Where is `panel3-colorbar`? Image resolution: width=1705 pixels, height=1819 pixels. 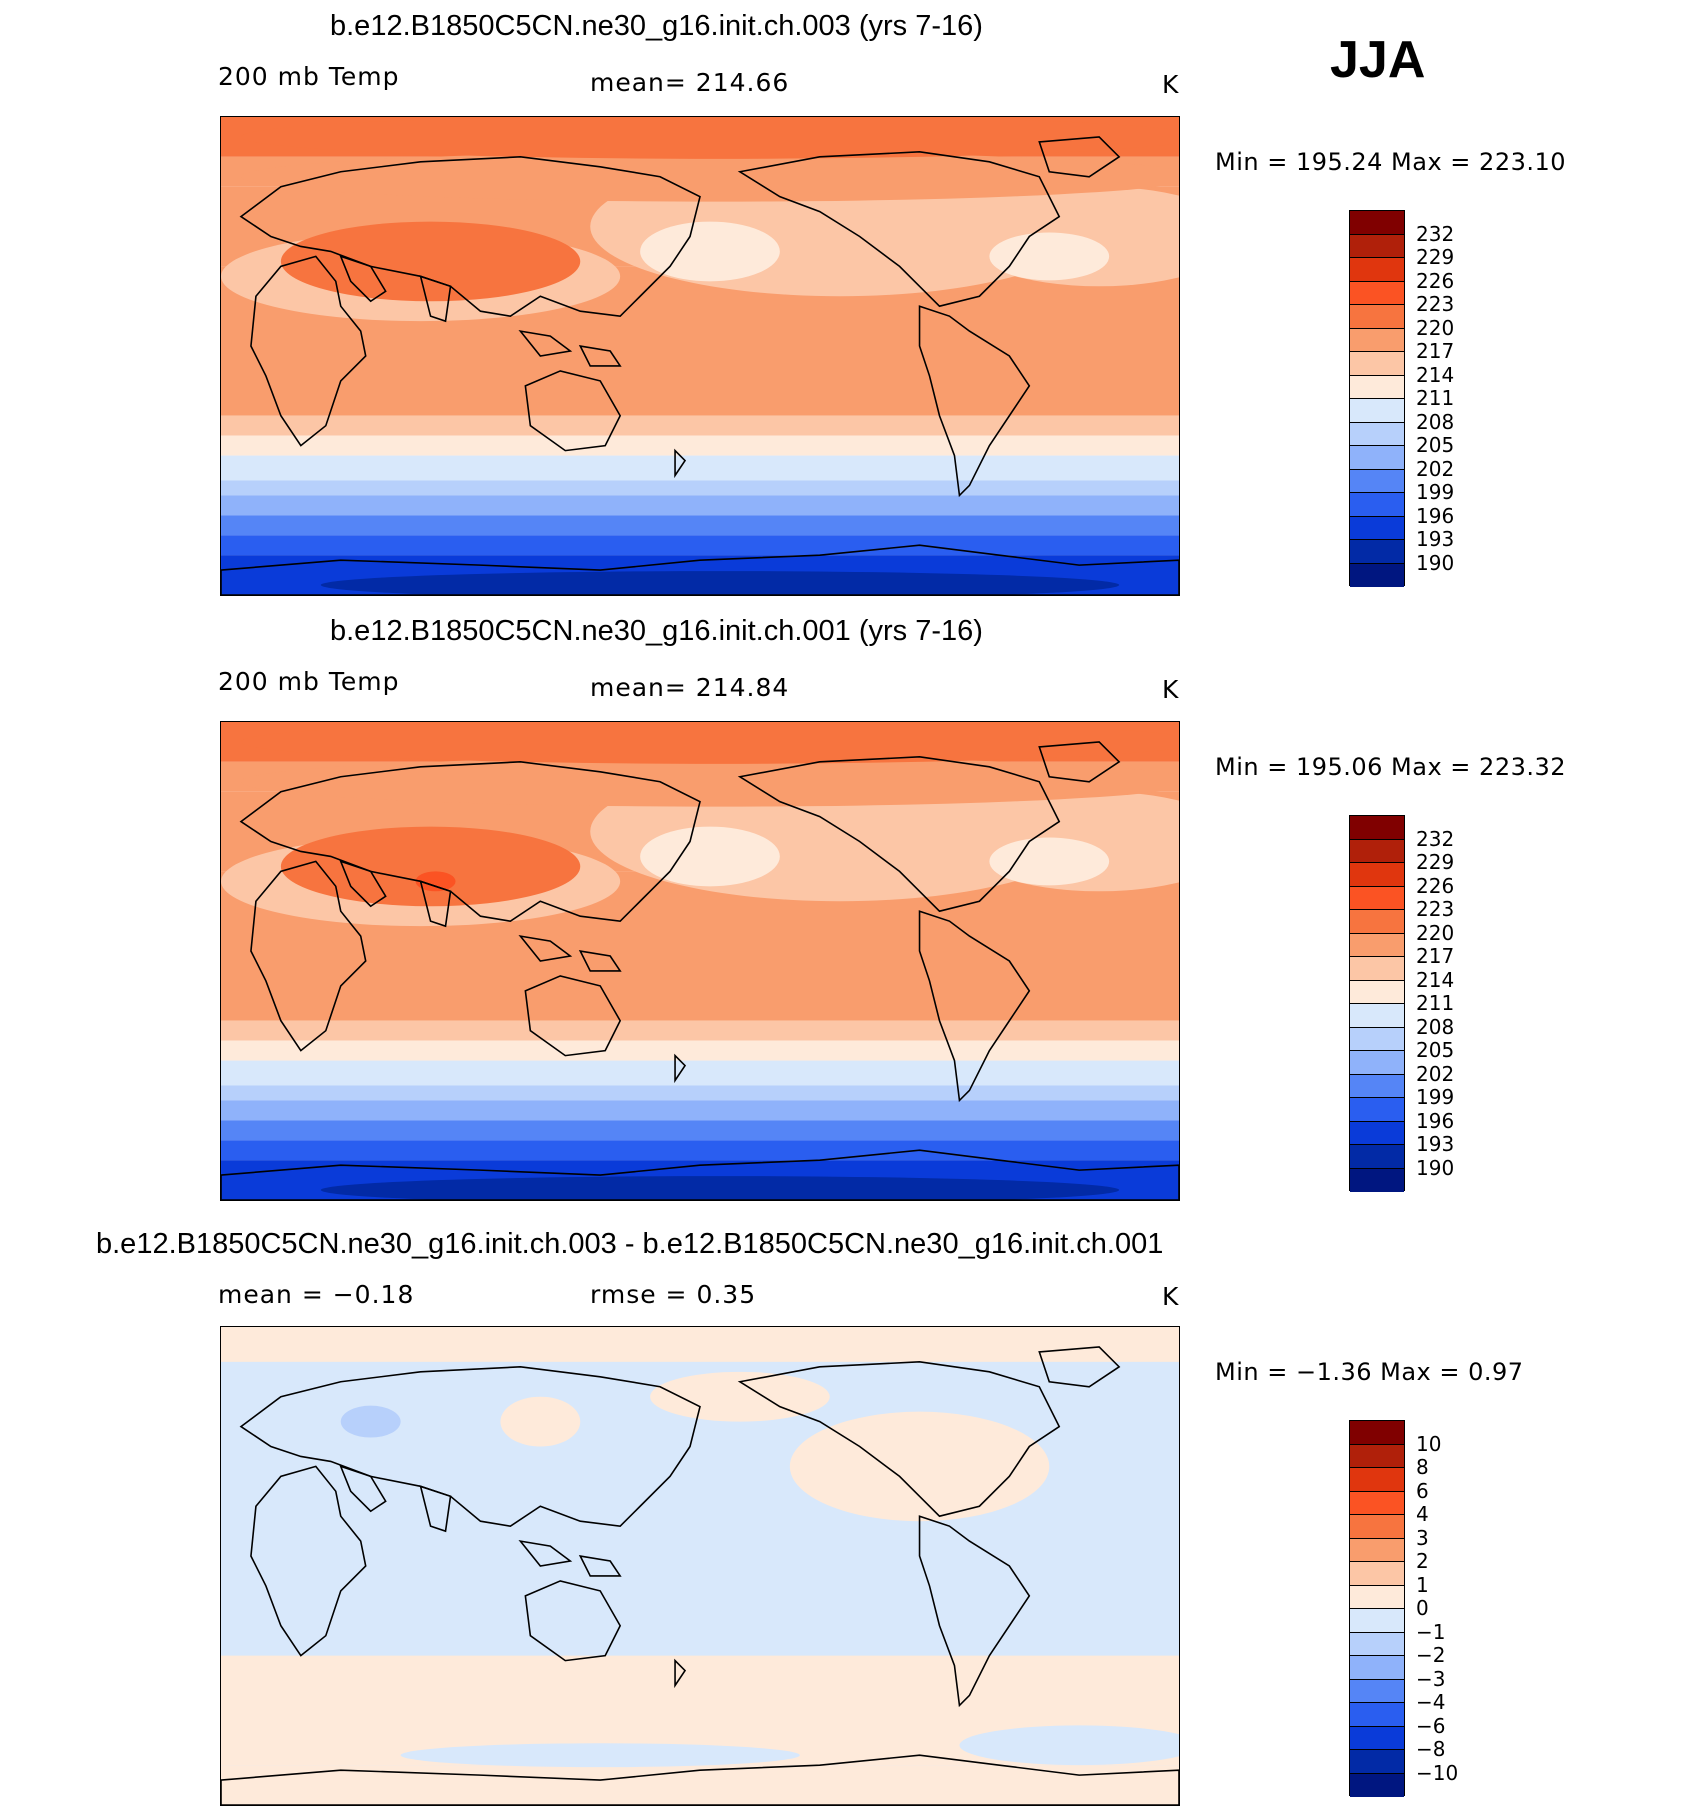
panel3-colorbar is located at coordinates (1377, 1608).